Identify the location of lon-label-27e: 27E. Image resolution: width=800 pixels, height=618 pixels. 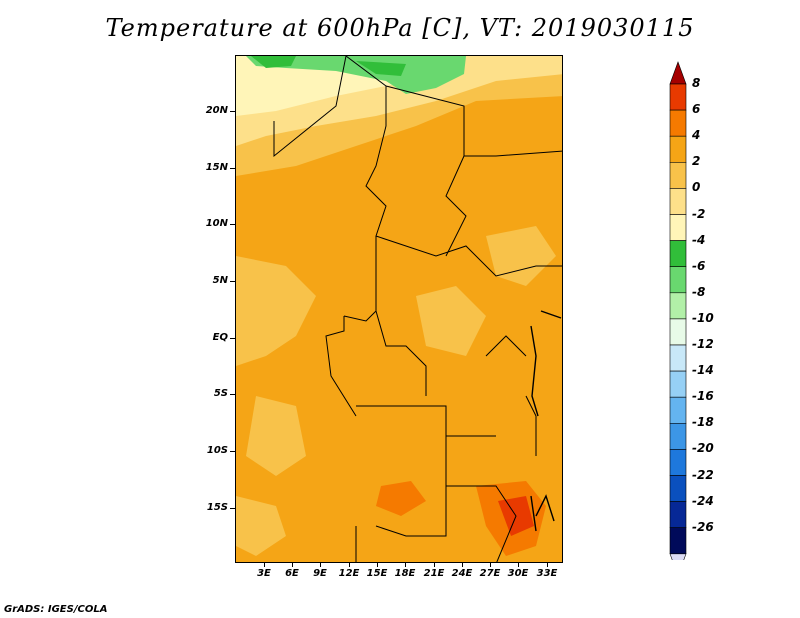
(490, 573).